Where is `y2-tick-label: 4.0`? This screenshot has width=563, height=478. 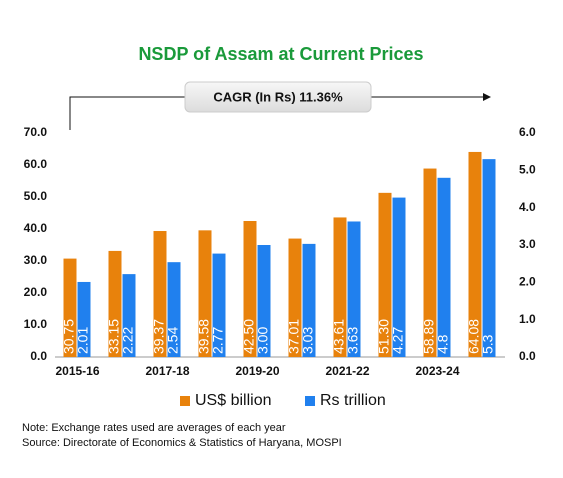 y2-tick-label: 4.0 is located at coordinates (527, 207).